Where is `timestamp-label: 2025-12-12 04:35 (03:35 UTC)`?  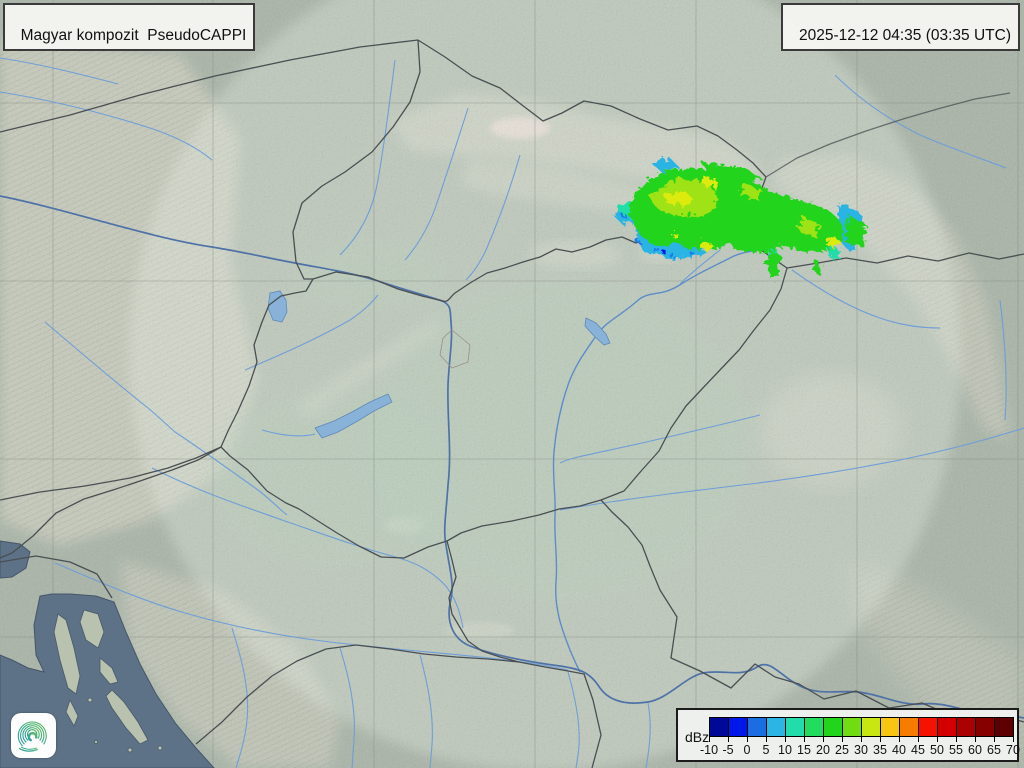 timestamp-label: 2025-12-12 04:35 (03:35 UTC) is located at coordinates (905, 36).